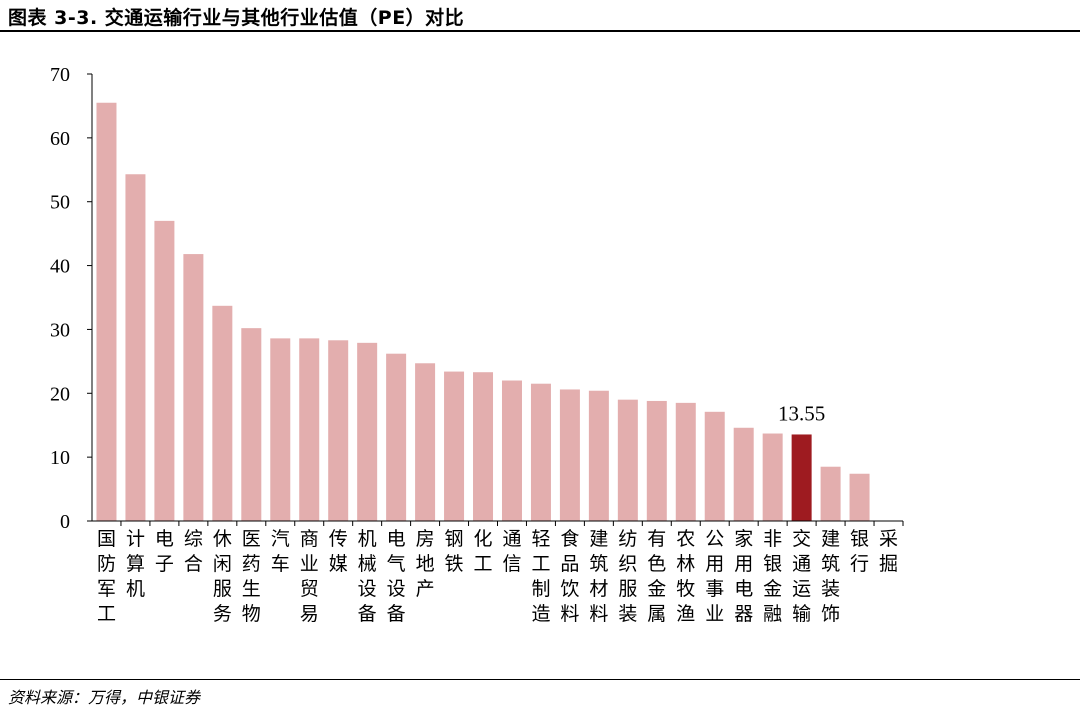  I want to click on x-tick-label: 电子, so click(164, 551).